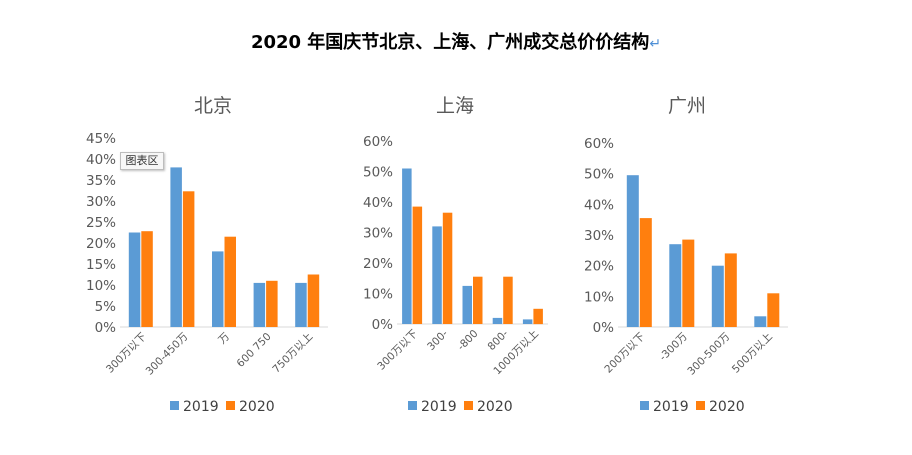 Image resolution: width=912 pixels, height=455 pixels. I want to click on x-category-label: 万, so click(224, 339).